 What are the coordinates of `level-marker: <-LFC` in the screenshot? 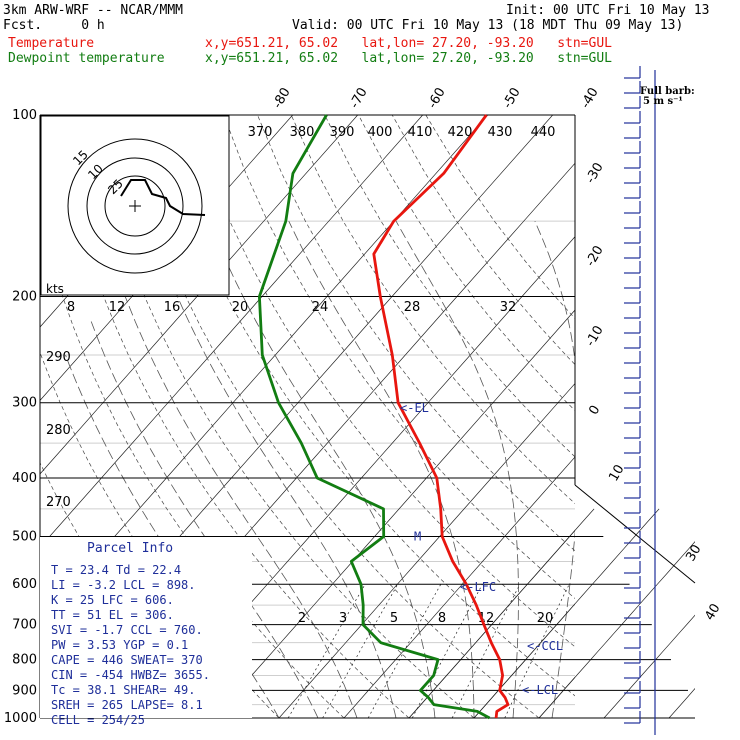 It's located at (478, 587).